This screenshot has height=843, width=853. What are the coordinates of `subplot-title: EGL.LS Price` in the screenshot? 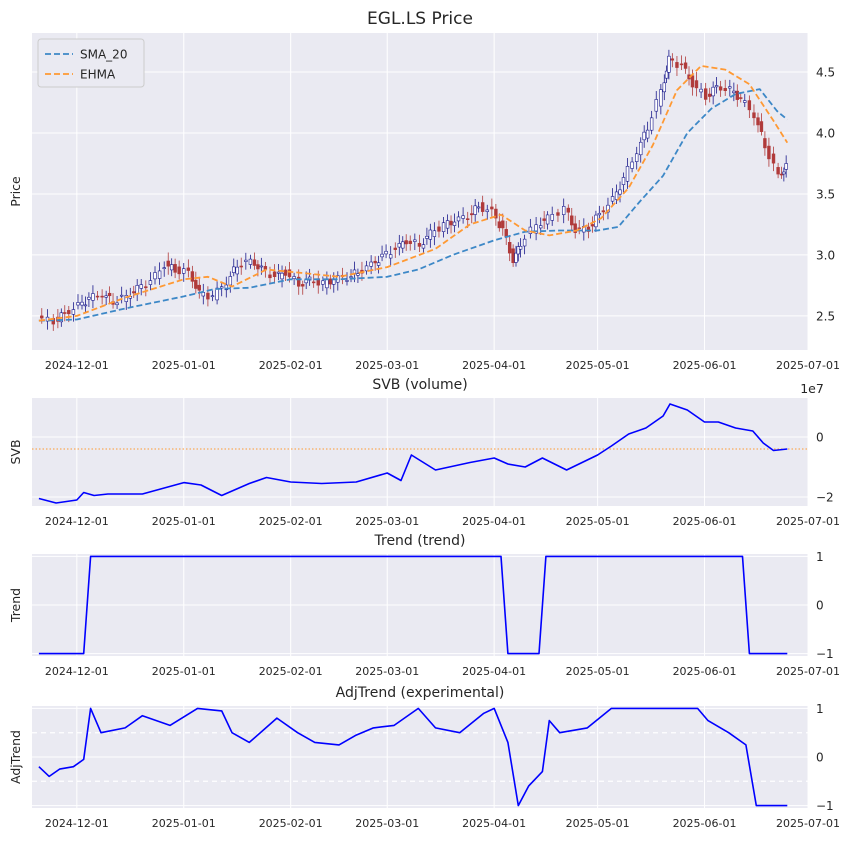 It's located at (420, 19).